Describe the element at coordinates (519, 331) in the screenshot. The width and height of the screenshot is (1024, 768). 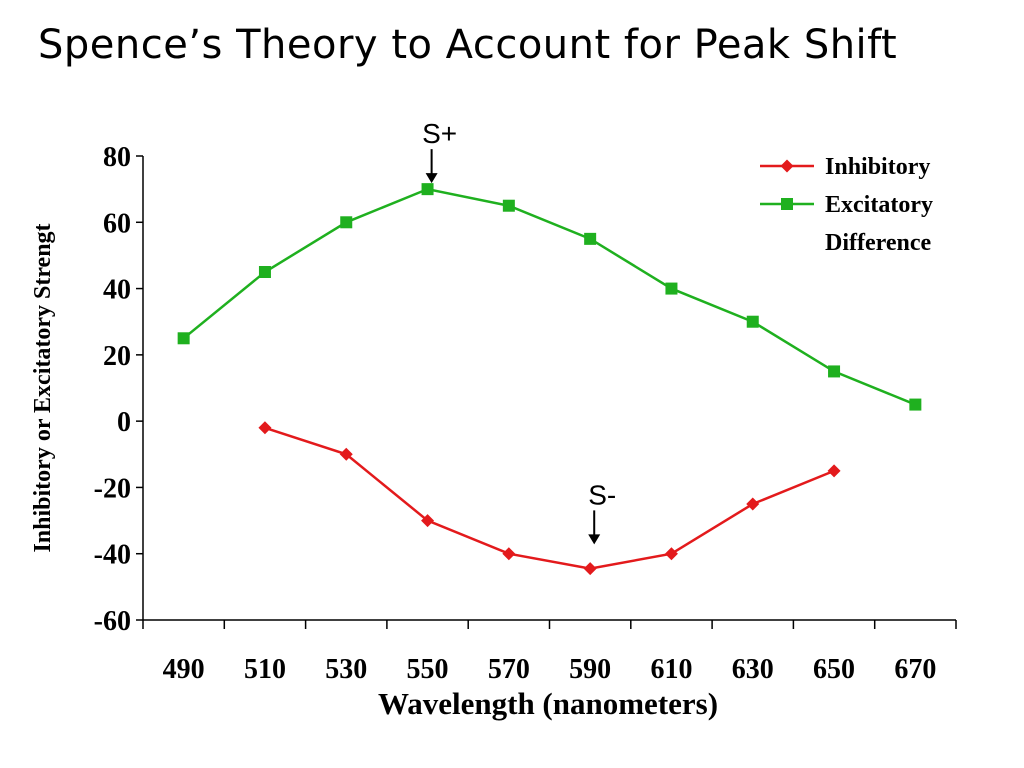
I see `chart-annotations: S+ S-` at that location.